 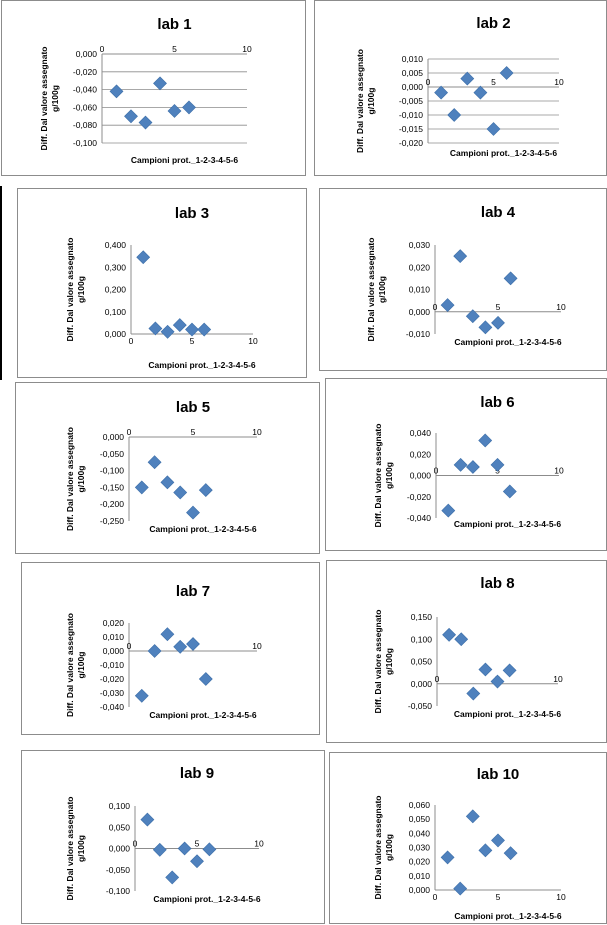 I want to click on y-tick-label-lab-1-0: -0,100, so click(x=85, y=143).